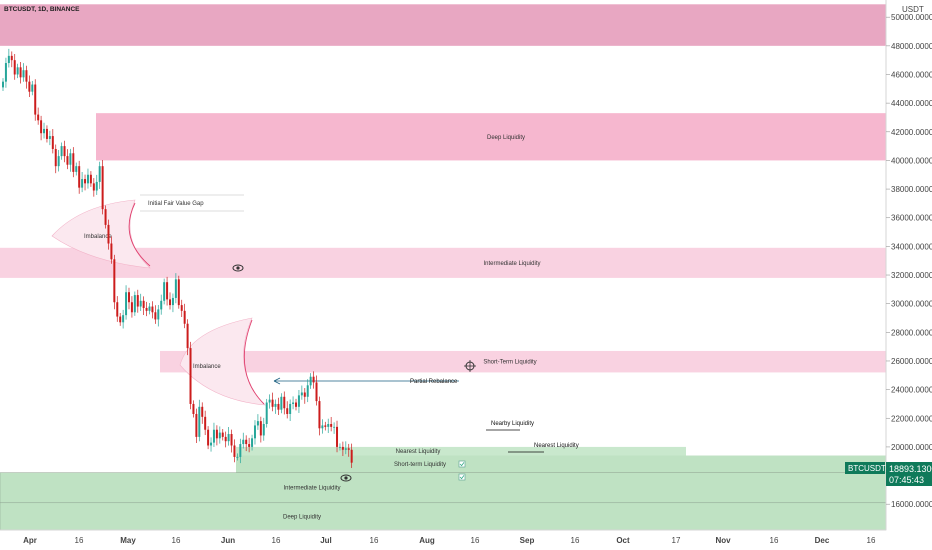 Image resolution: width=932 pixels, height=550 pixels. I want to click on zone-label: Nearest Liquidity, so click(418, 452).